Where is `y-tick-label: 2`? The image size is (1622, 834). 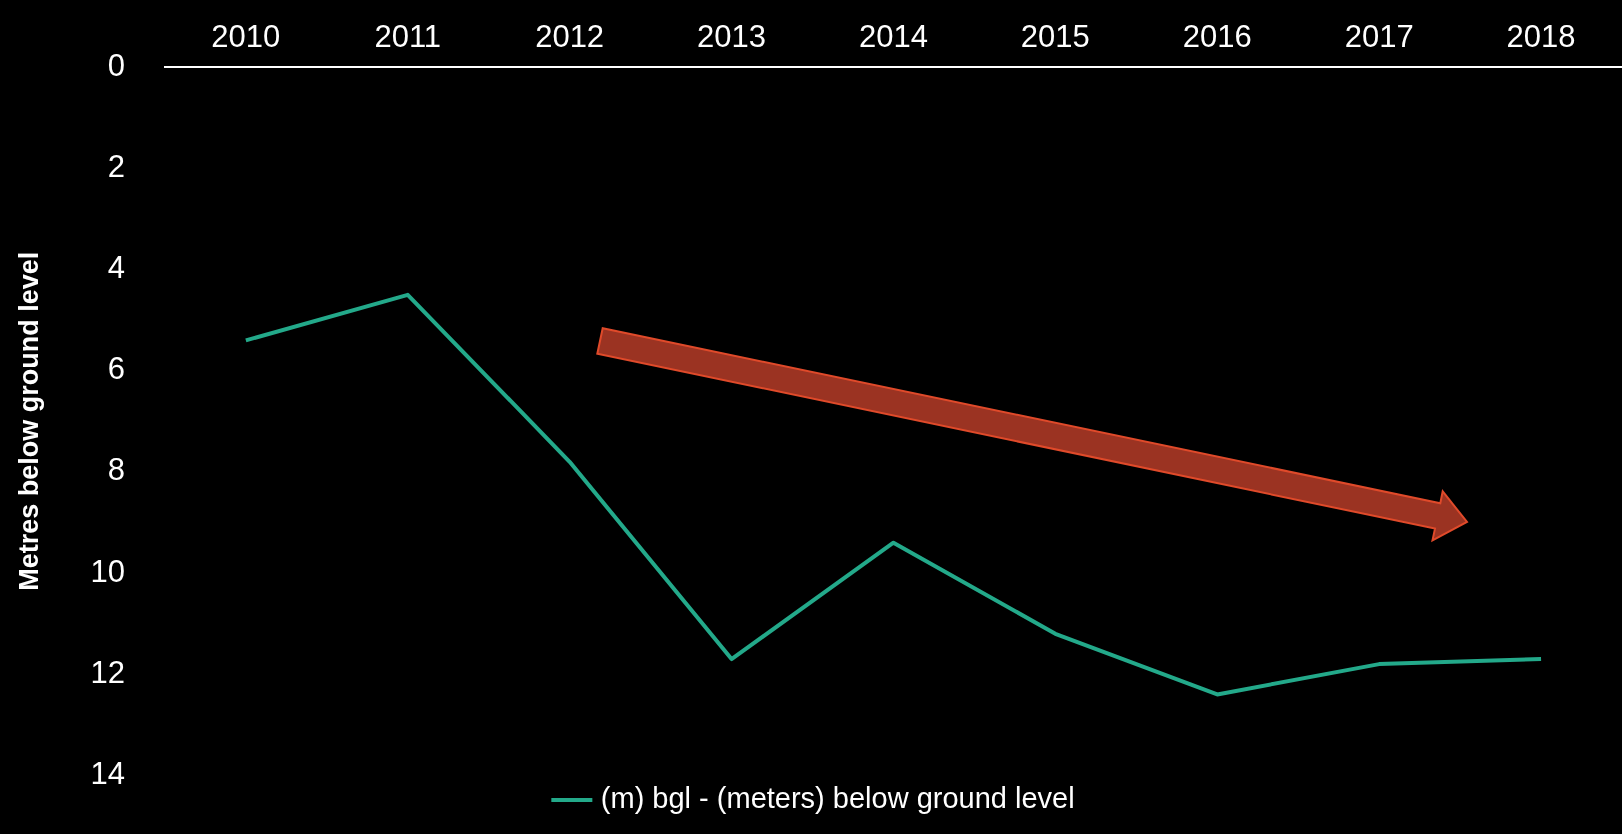 y-tick-label: 2 is located at coordinates (116, 166).